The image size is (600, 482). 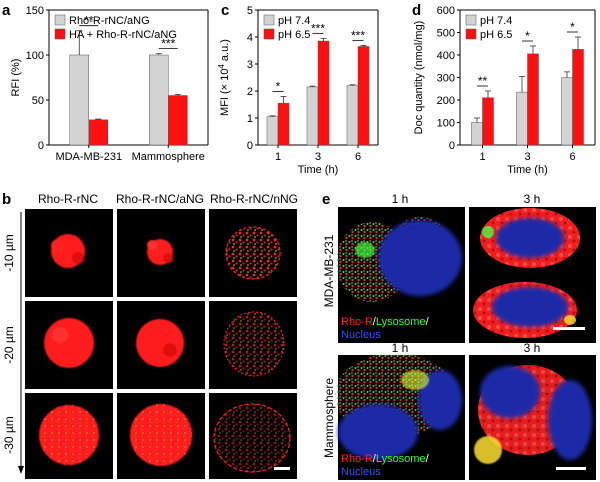 I want to click on spheroid-r2-c2, so click(x=160, y=343).